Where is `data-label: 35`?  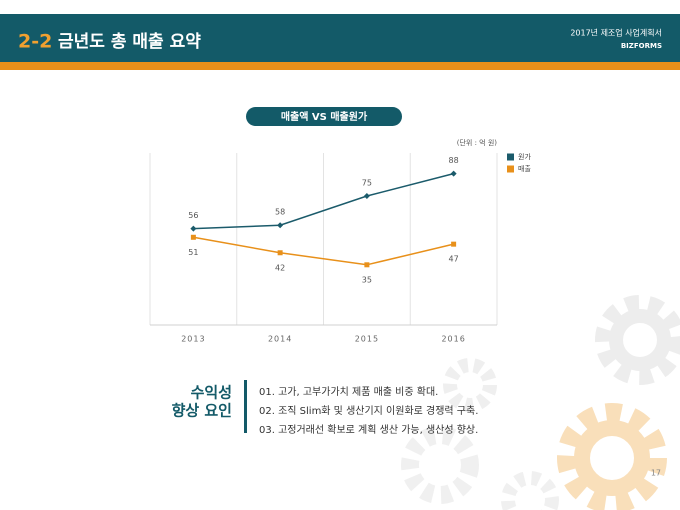
data-label: 35 is located at coordinates (367, 279).